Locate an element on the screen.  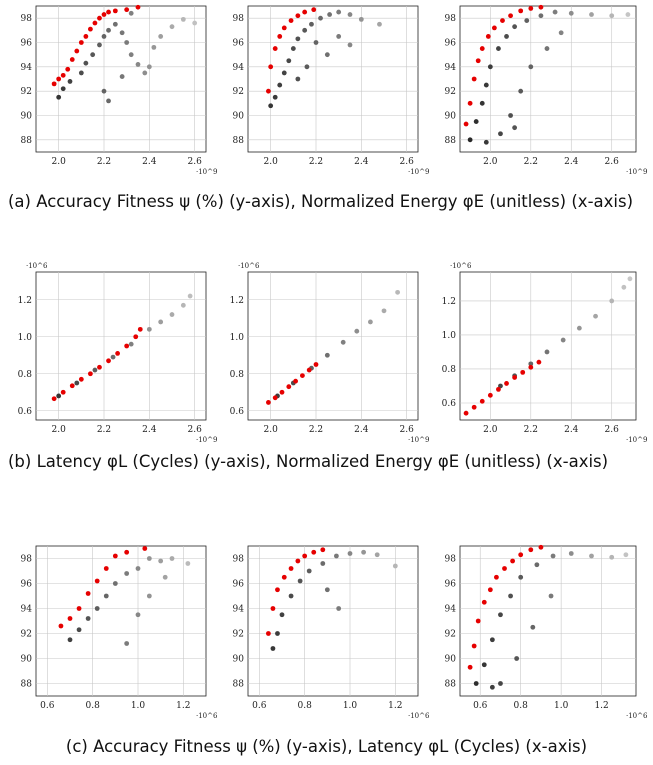
x-tick-label: 2.0 is located at coordinates (59, 162).